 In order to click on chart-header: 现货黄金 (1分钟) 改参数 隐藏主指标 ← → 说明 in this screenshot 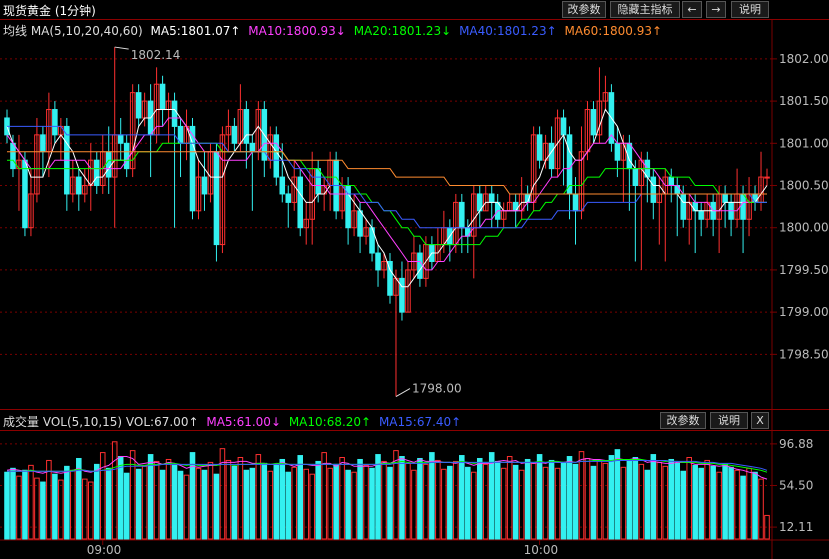, I will do `click(414, 10)`.